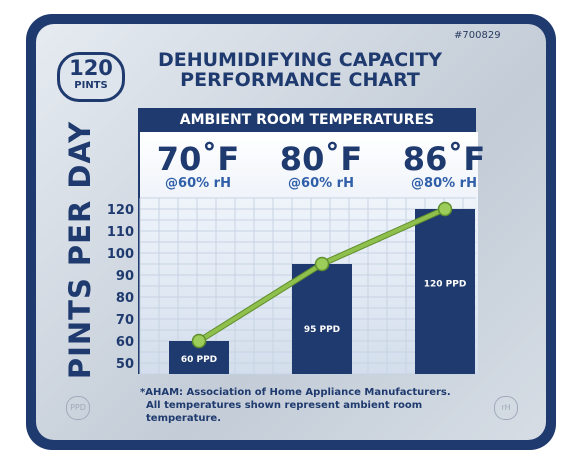  I want to click on ppd-mark: PPD, so click(78, 408).